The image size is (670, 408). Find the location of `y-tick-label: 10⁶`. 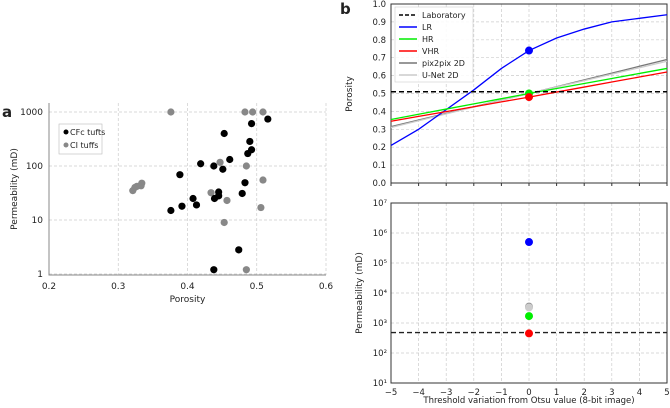

y-tick-label: 10⁶ is located at coordinates (380, 234).